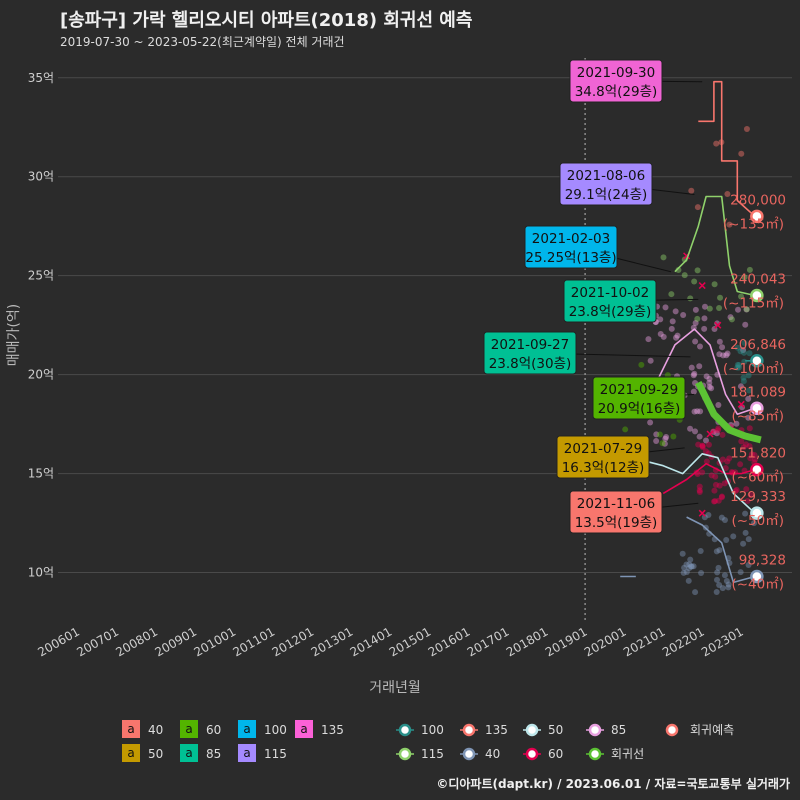 Image resolution: width=800 pixels, height=800 pixels. Describe the element at coordinates (41, 474) in the screenshot. I see `y-tick-label: 15억` at that location.